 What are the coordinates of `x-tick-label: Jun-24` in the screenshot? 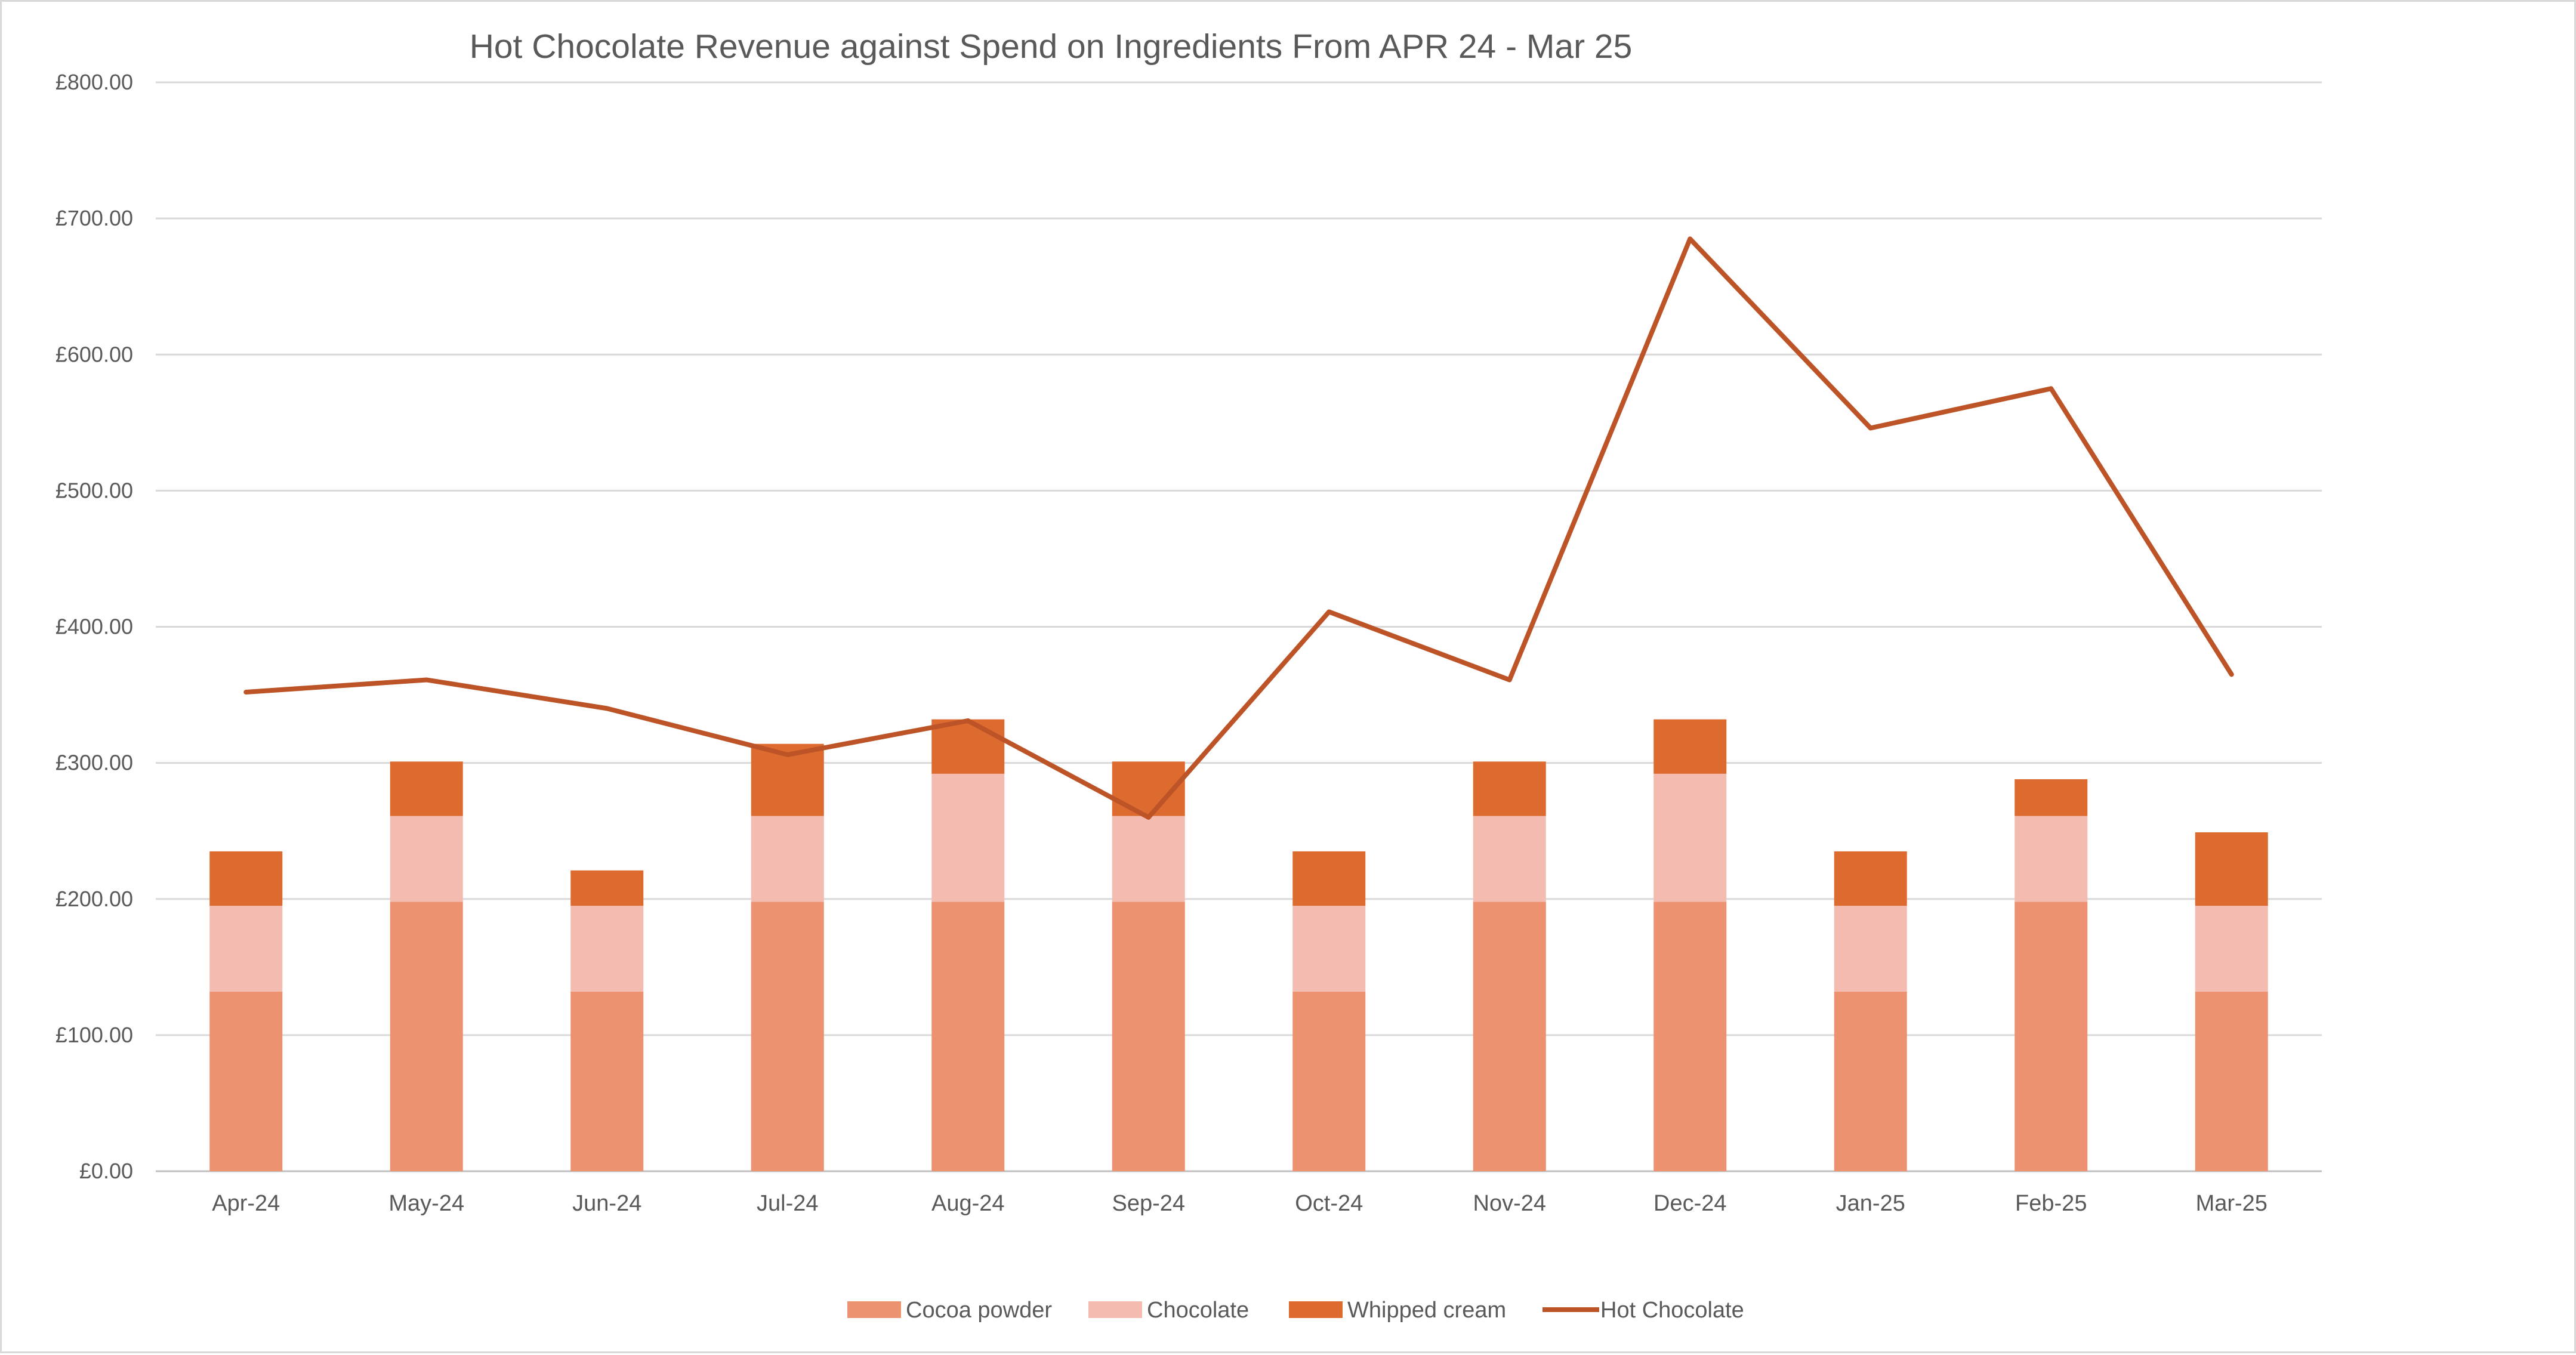 It's located at (606, 1203).